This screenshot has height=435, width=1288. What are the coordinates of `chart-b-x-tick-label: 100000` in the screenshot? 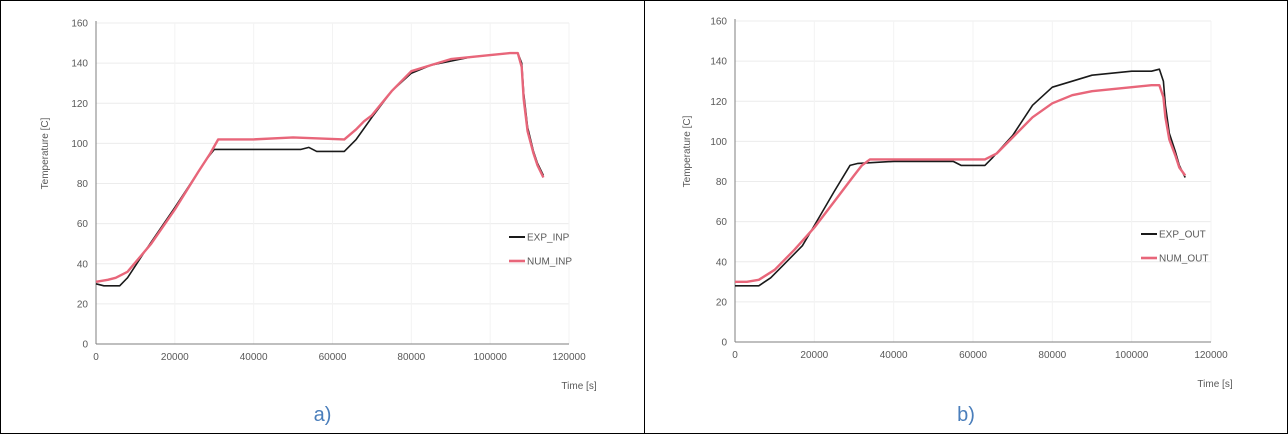 It's located at (1132, 355).